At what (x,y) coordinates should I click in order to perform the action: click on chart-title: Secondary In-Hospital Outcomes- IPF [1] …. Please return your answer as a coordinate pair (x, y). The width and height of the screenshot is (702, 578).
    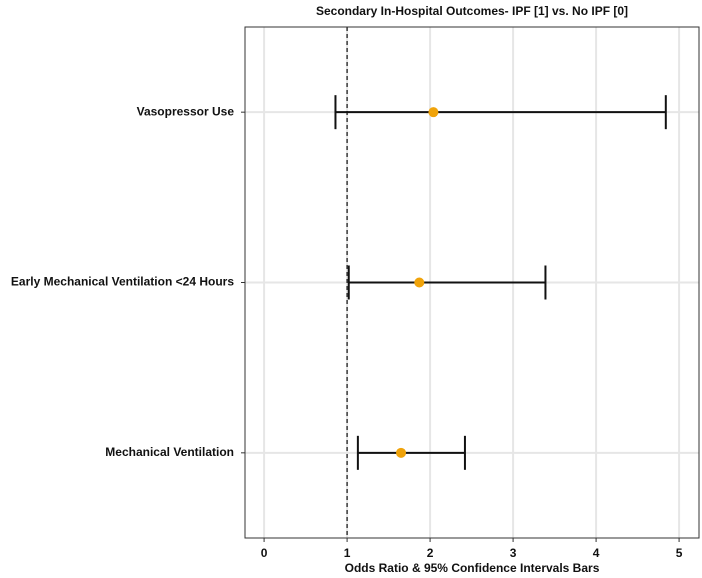
    Looking at the image, I should click on (472, 11).